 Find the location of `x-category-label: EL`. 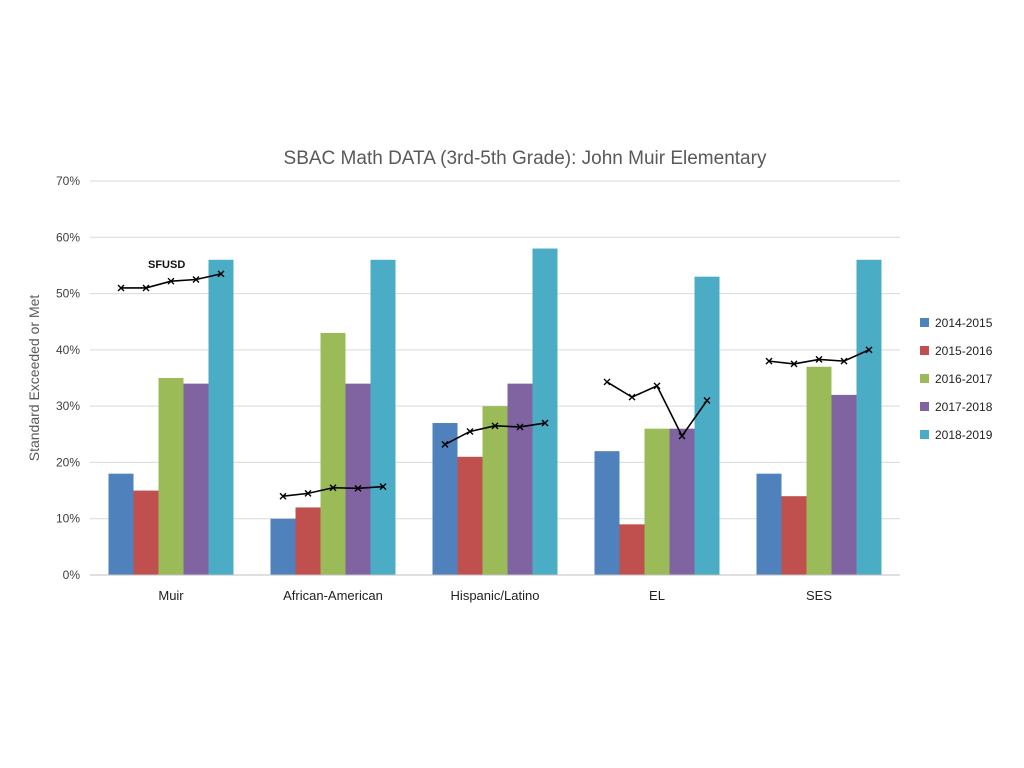

x-category-label: EL is located at coordinates (657, 595).